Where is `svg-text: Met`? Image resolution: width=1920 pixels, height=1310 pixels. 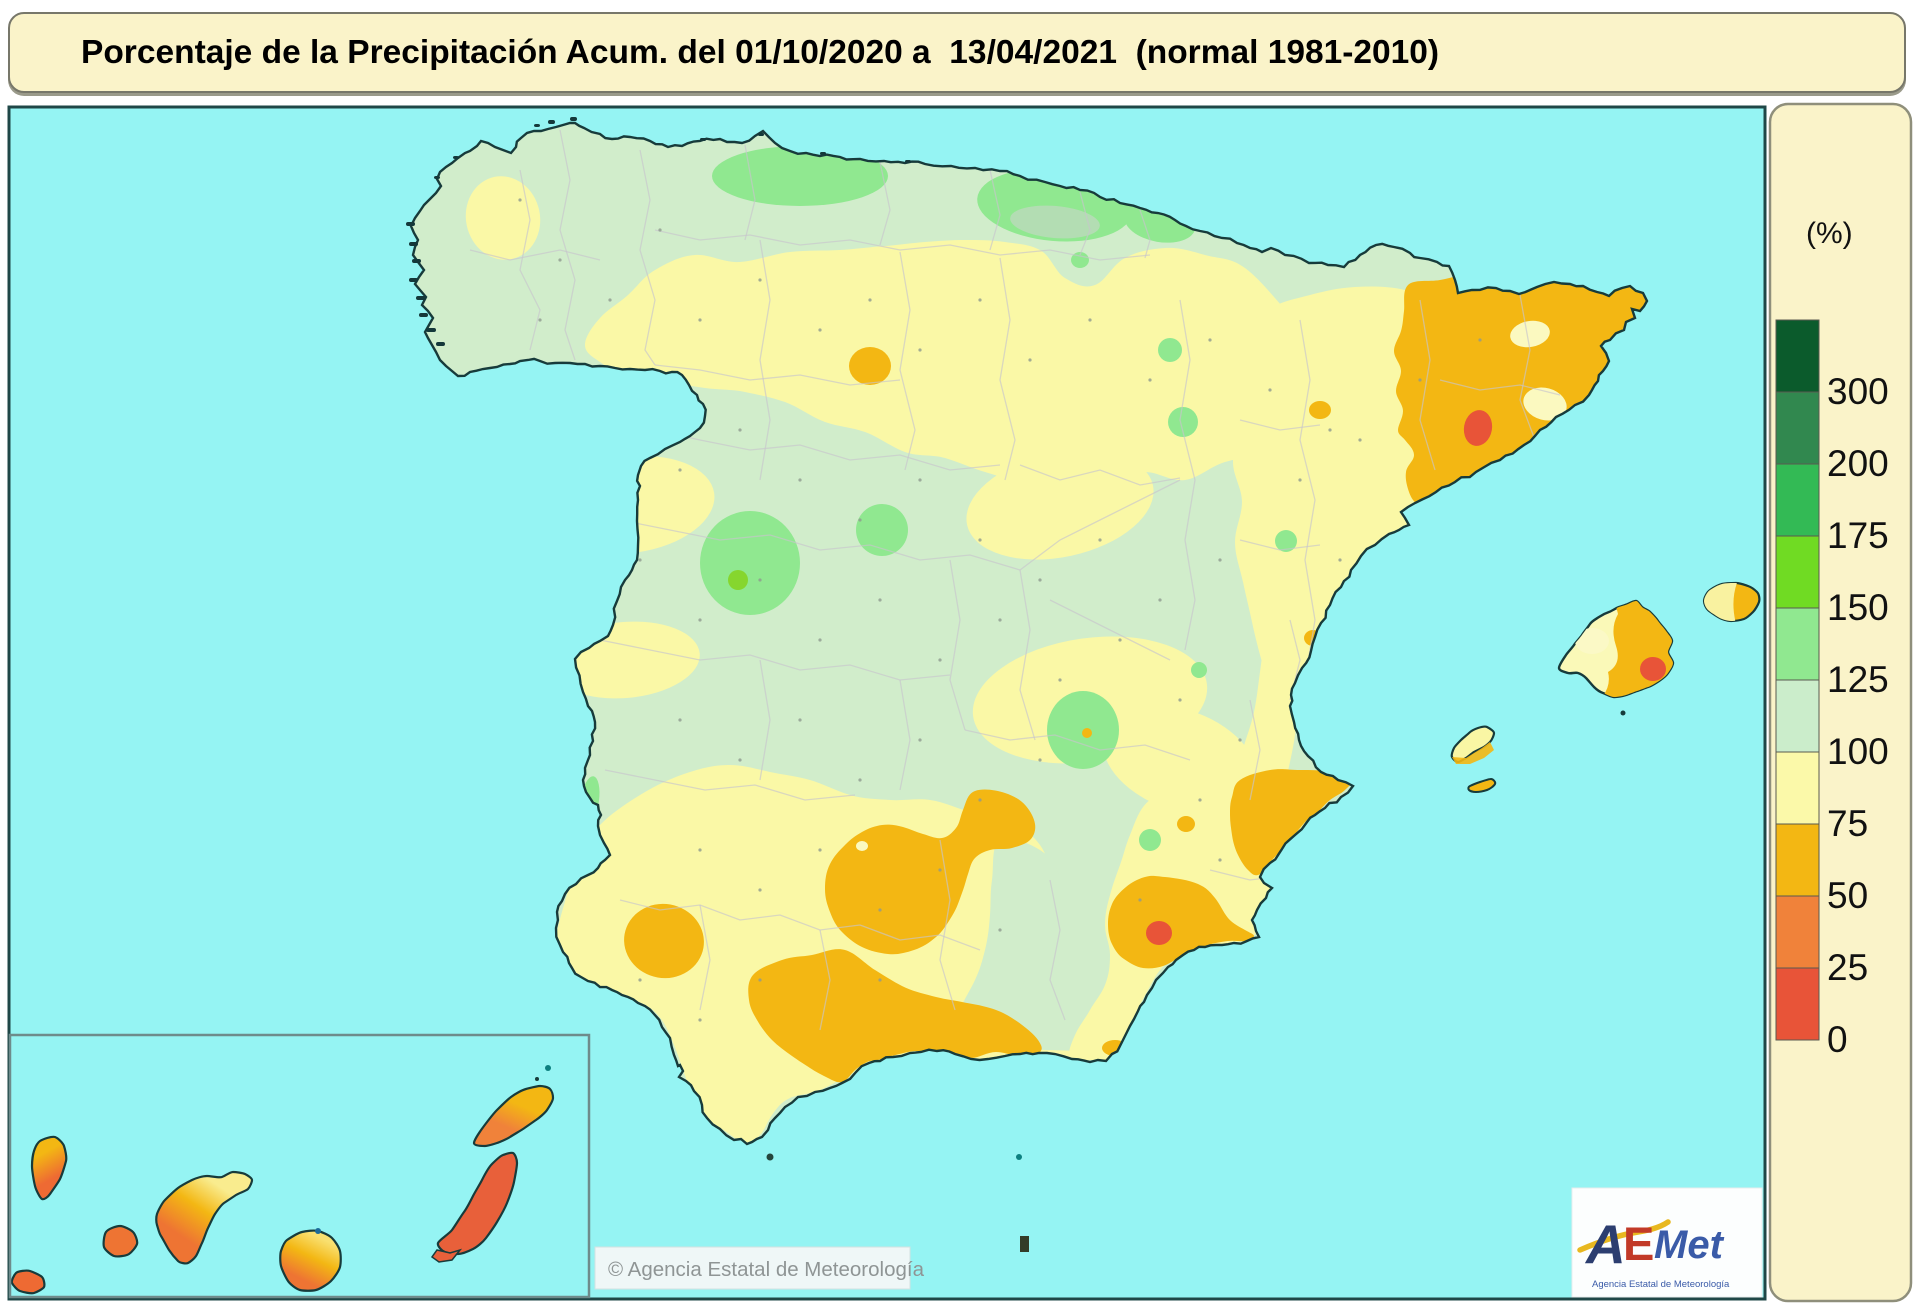 svg-text: Met is located at coordinates (1689, 1245).